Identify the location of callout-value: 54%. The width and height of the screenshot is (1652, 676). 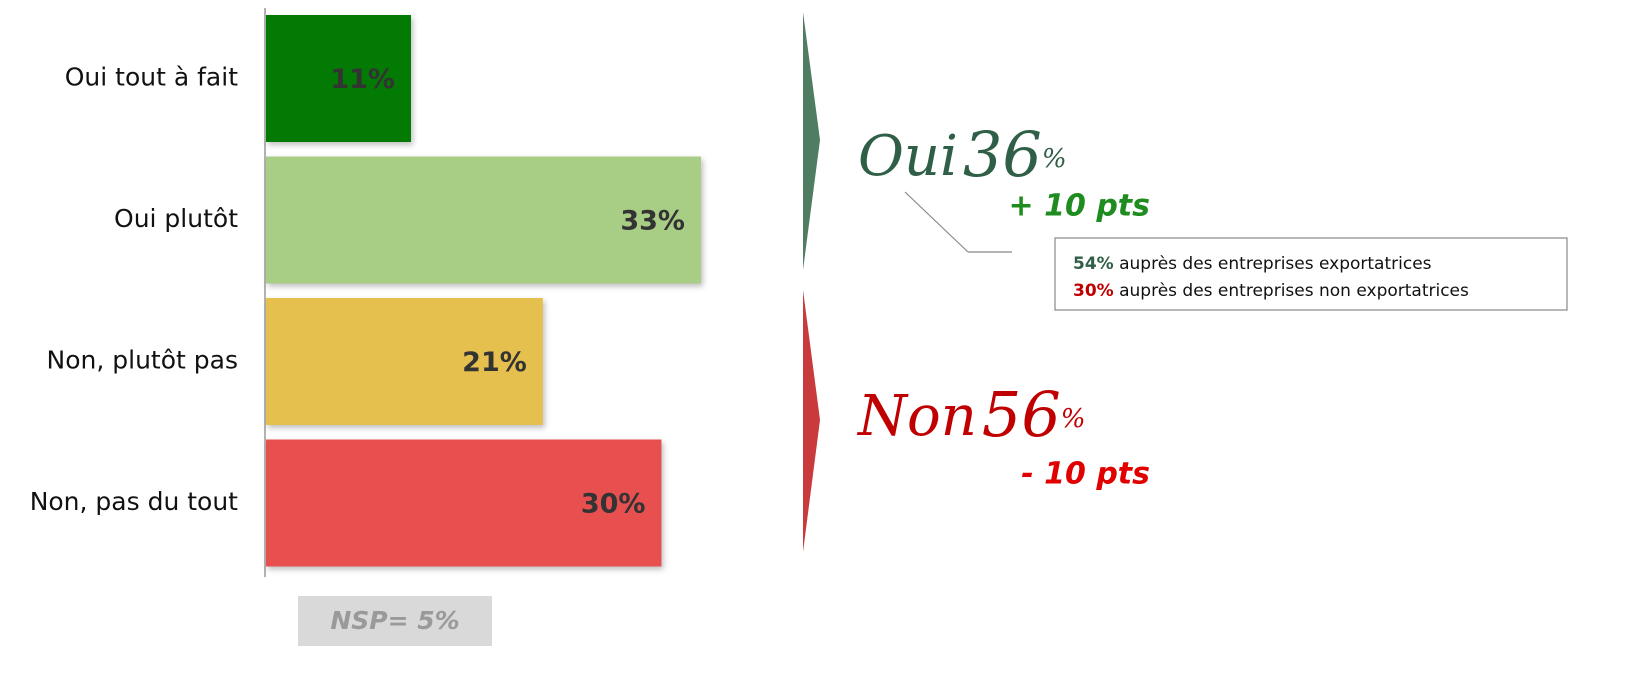
(1093, 264).